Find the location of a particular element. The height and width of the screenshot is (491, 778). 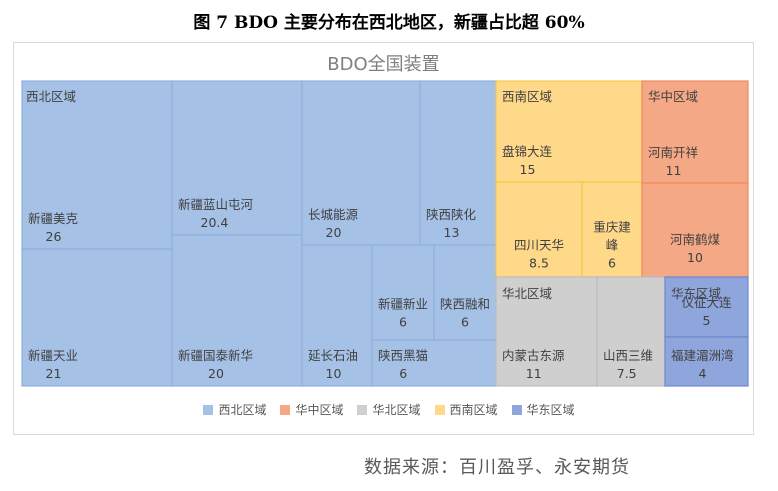

treemap-cell-label: 重庆建 is located at coordinates (612, 227).